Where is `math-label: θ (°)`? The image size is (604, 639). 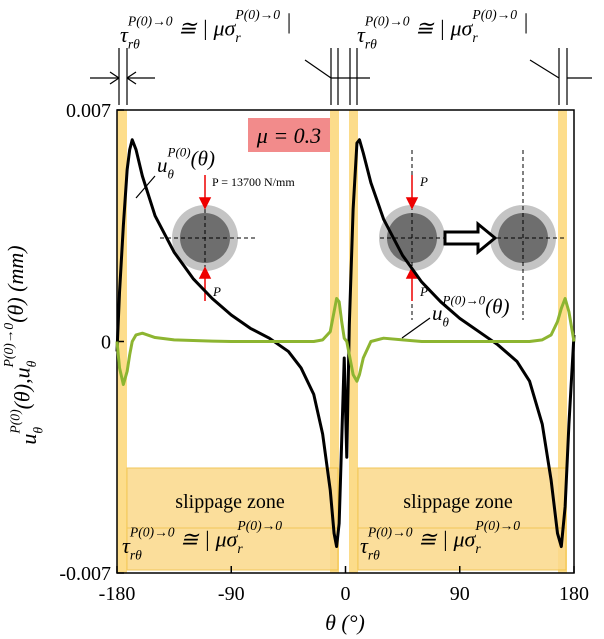 math-label: θ (°) is located at coordinates (345, 622).